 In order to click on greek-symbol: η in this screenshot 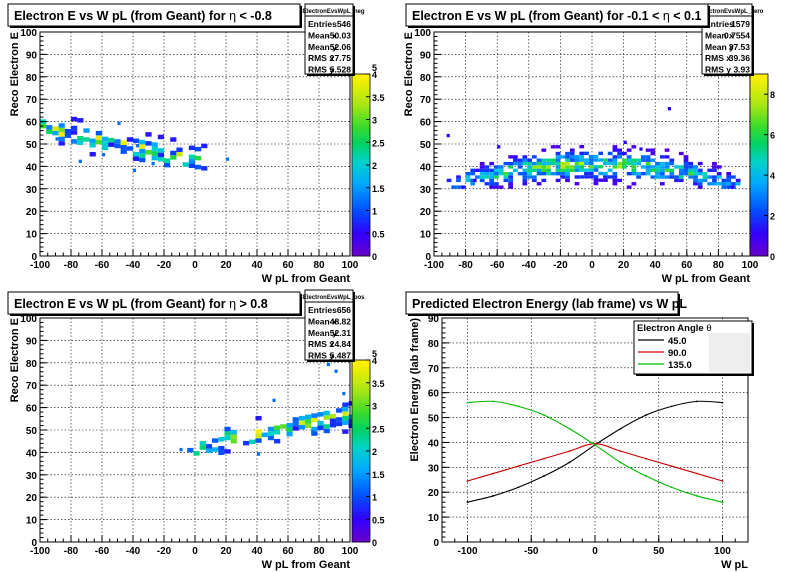, I will do `click(232, 16)`.